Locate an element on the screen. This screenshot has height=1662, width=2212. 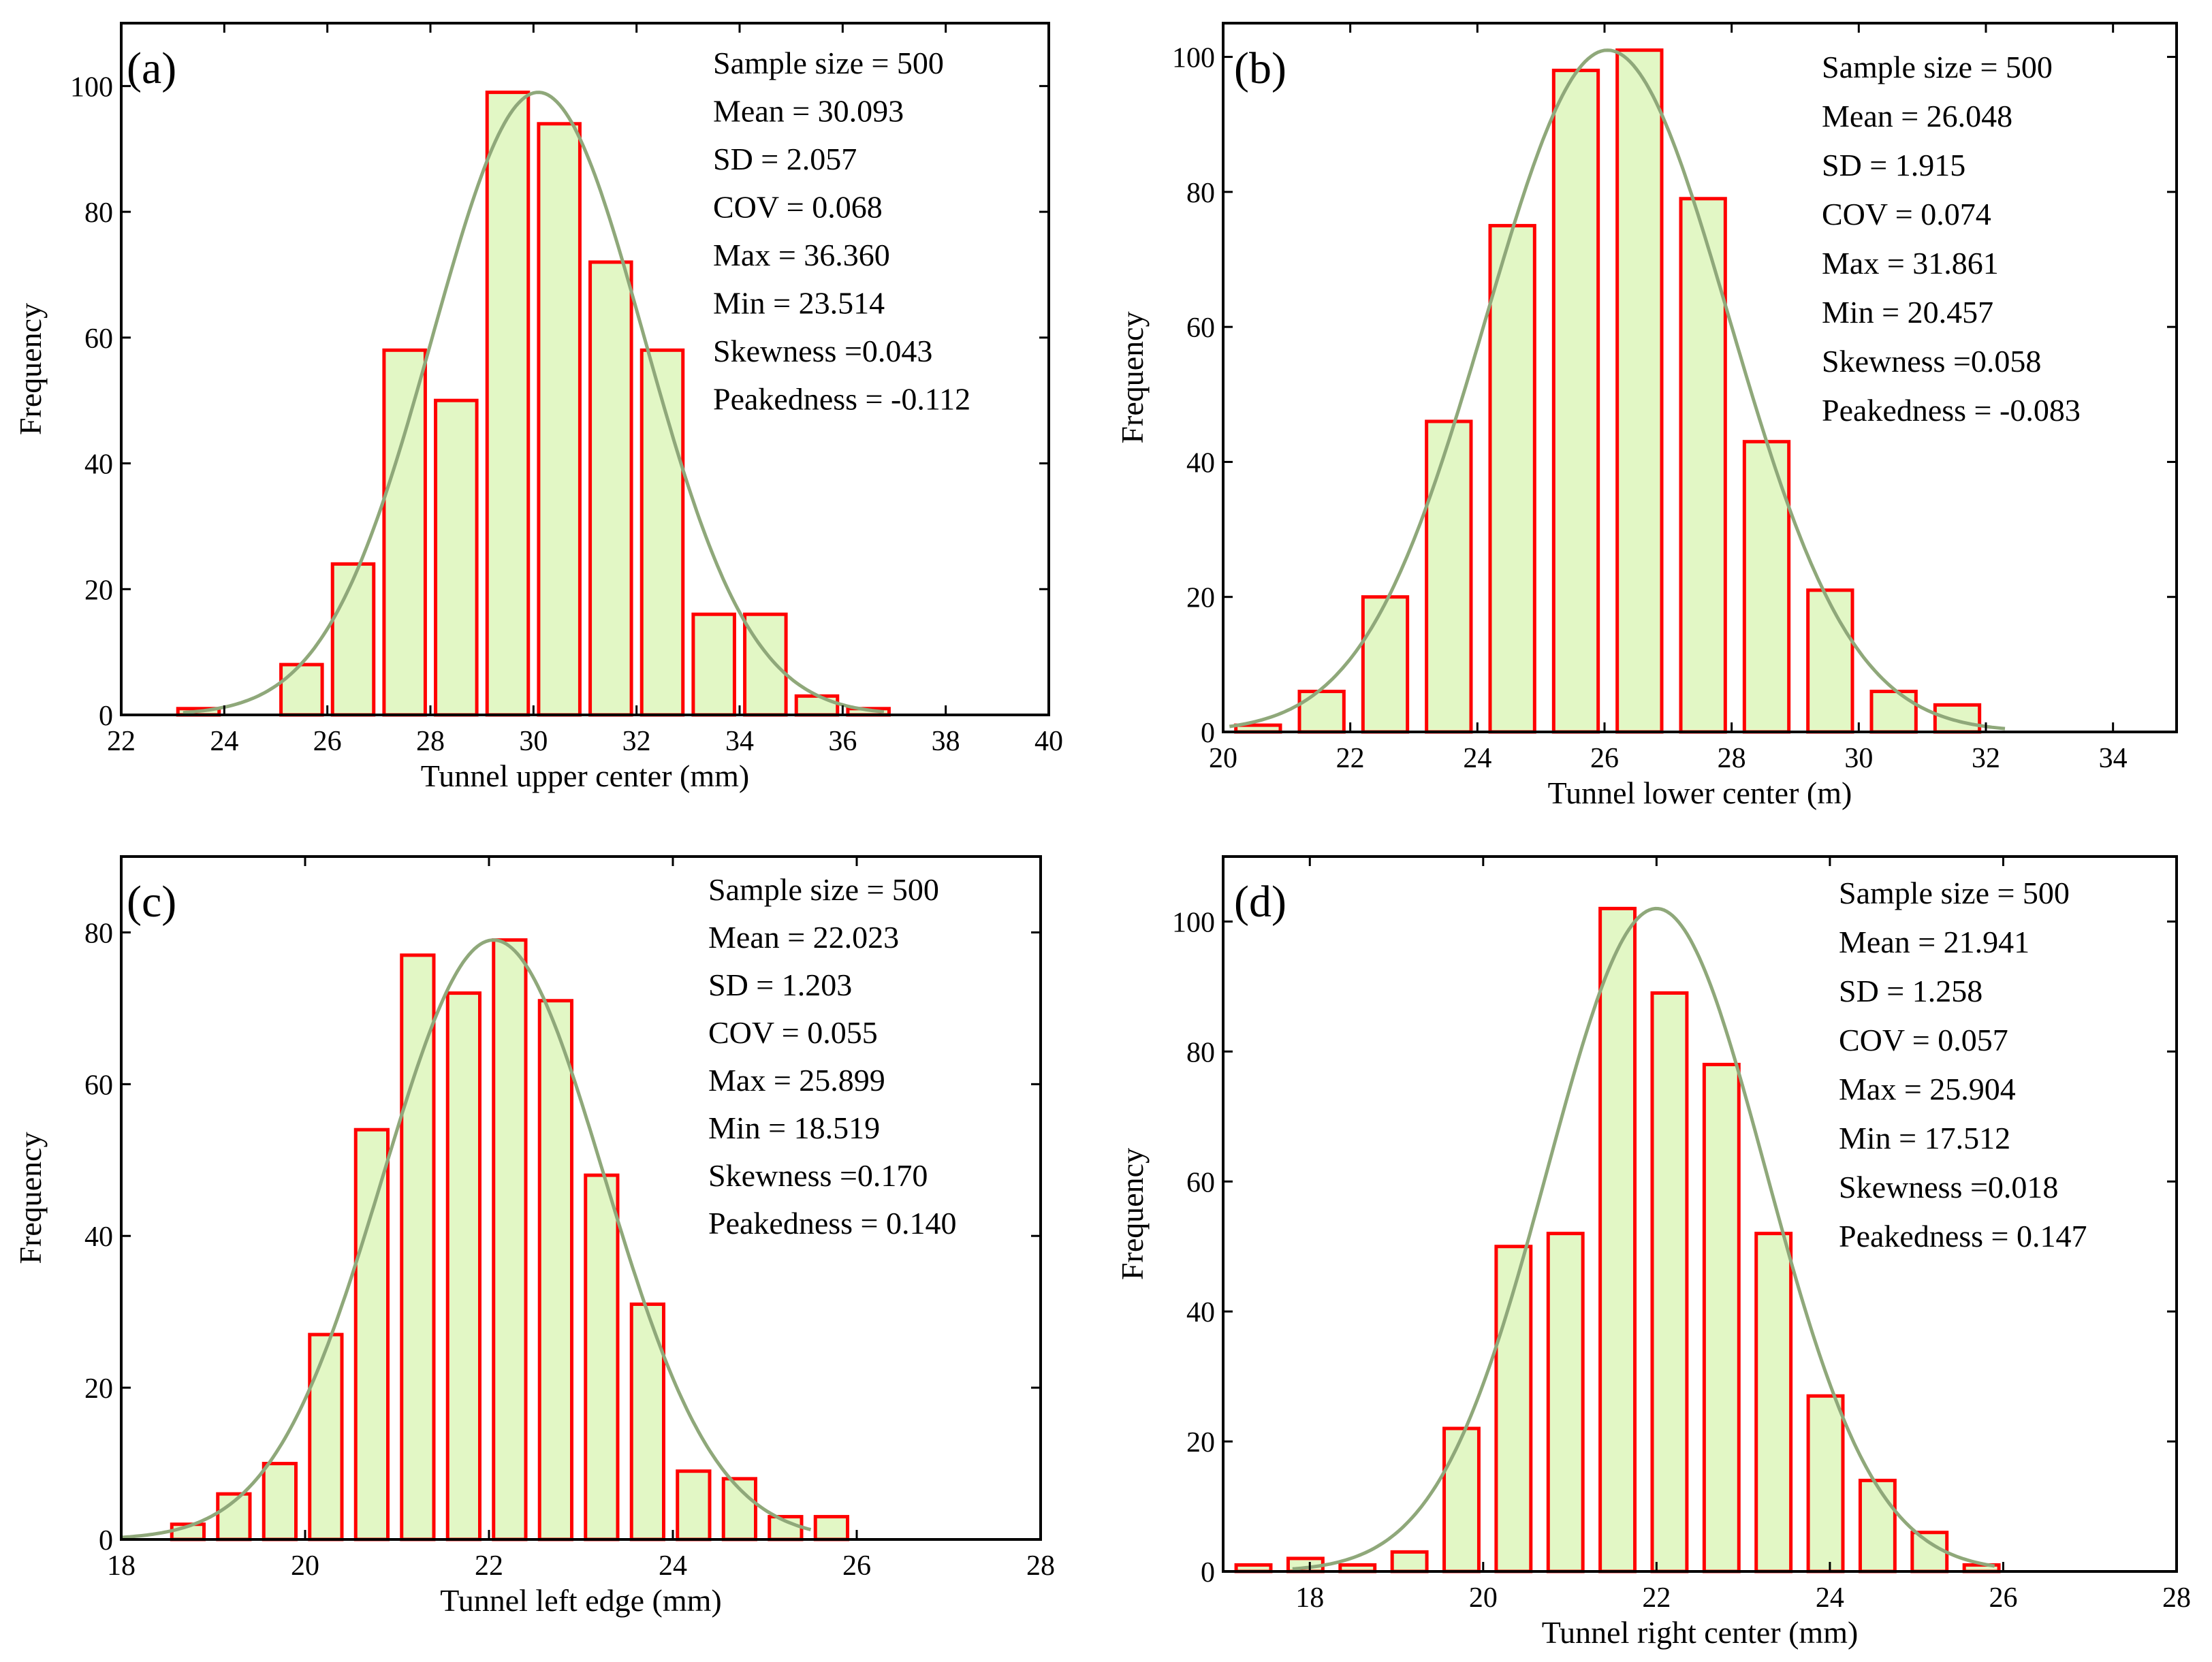
stat-line: Skewness =0.170 is located at coordinates (818, 1175).